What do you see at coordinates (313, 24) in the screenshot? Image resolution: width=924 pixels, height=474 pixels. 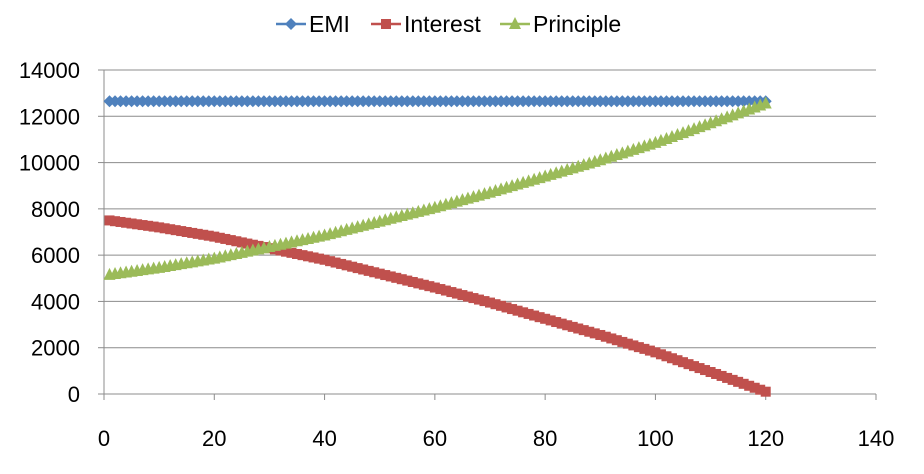 I see `legend-item-emi: EMI` at bounding box center [313, 24].